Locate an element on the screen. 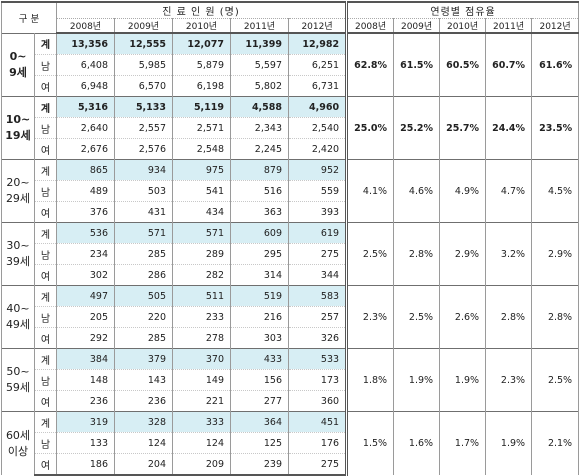 This screenshot has height=476, width=580. visit-count: 278 is located at coordinates (201, 338).